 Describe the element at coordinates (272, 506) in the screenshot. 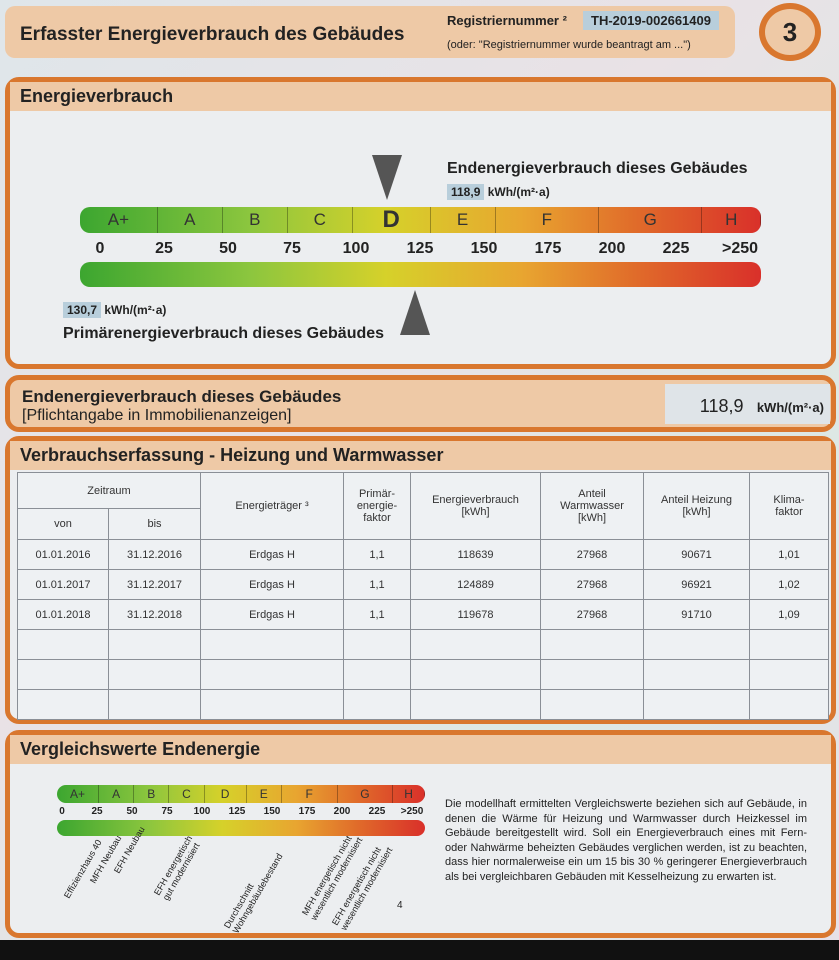

I see `header-traeger: Energieträger ³` at that location.